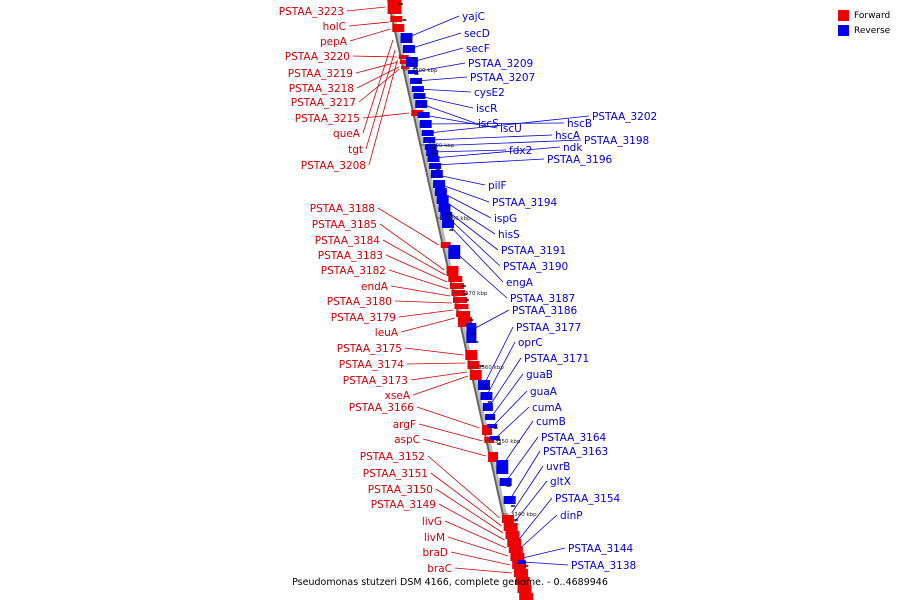  Describe the element at coordinates (317, 57) in the screenshot. I see `forward-gene-label: PSTAA_3220` at that location.